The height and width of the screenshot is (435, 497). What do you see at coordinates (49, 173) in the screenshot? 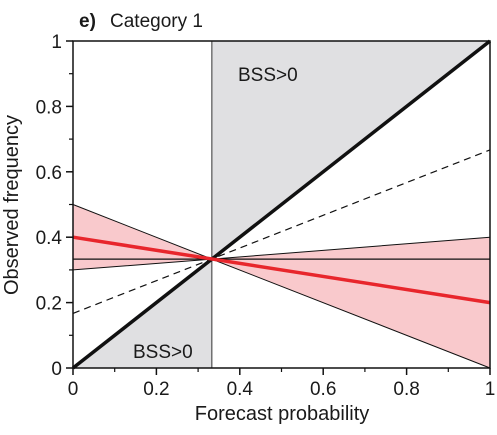
I see `y-tick-label: 0.6` at bounding box center [49, 173].